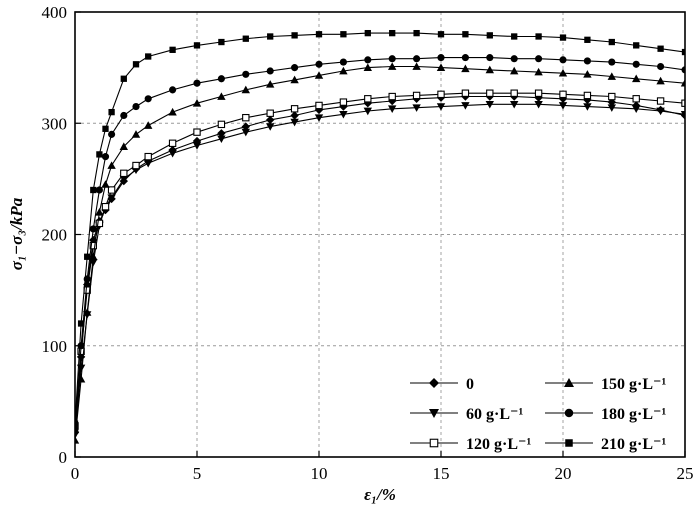 The image size is (700, 509). What do you see at coordinates (563, 473) in the screenshot?
I see `x-tick-label: 20` at bounding box center [563, 473].